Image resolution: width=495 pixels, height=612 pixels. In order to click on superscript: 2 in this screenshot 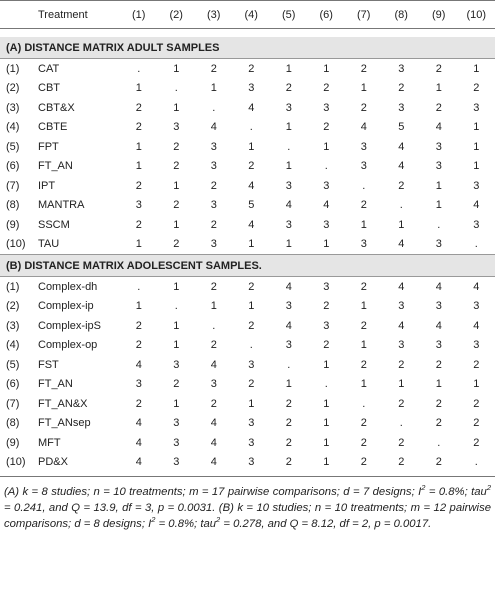, I will do `click(153, 520)`.